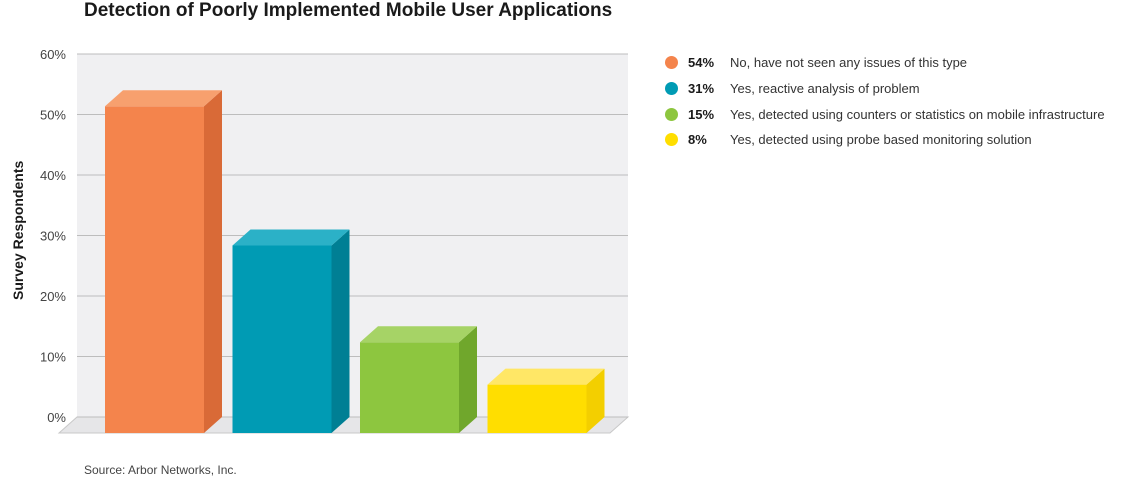  Describe the element at coordinates (53, 115) in the screenshot. I see `y-tick-label: 50%` at that location.